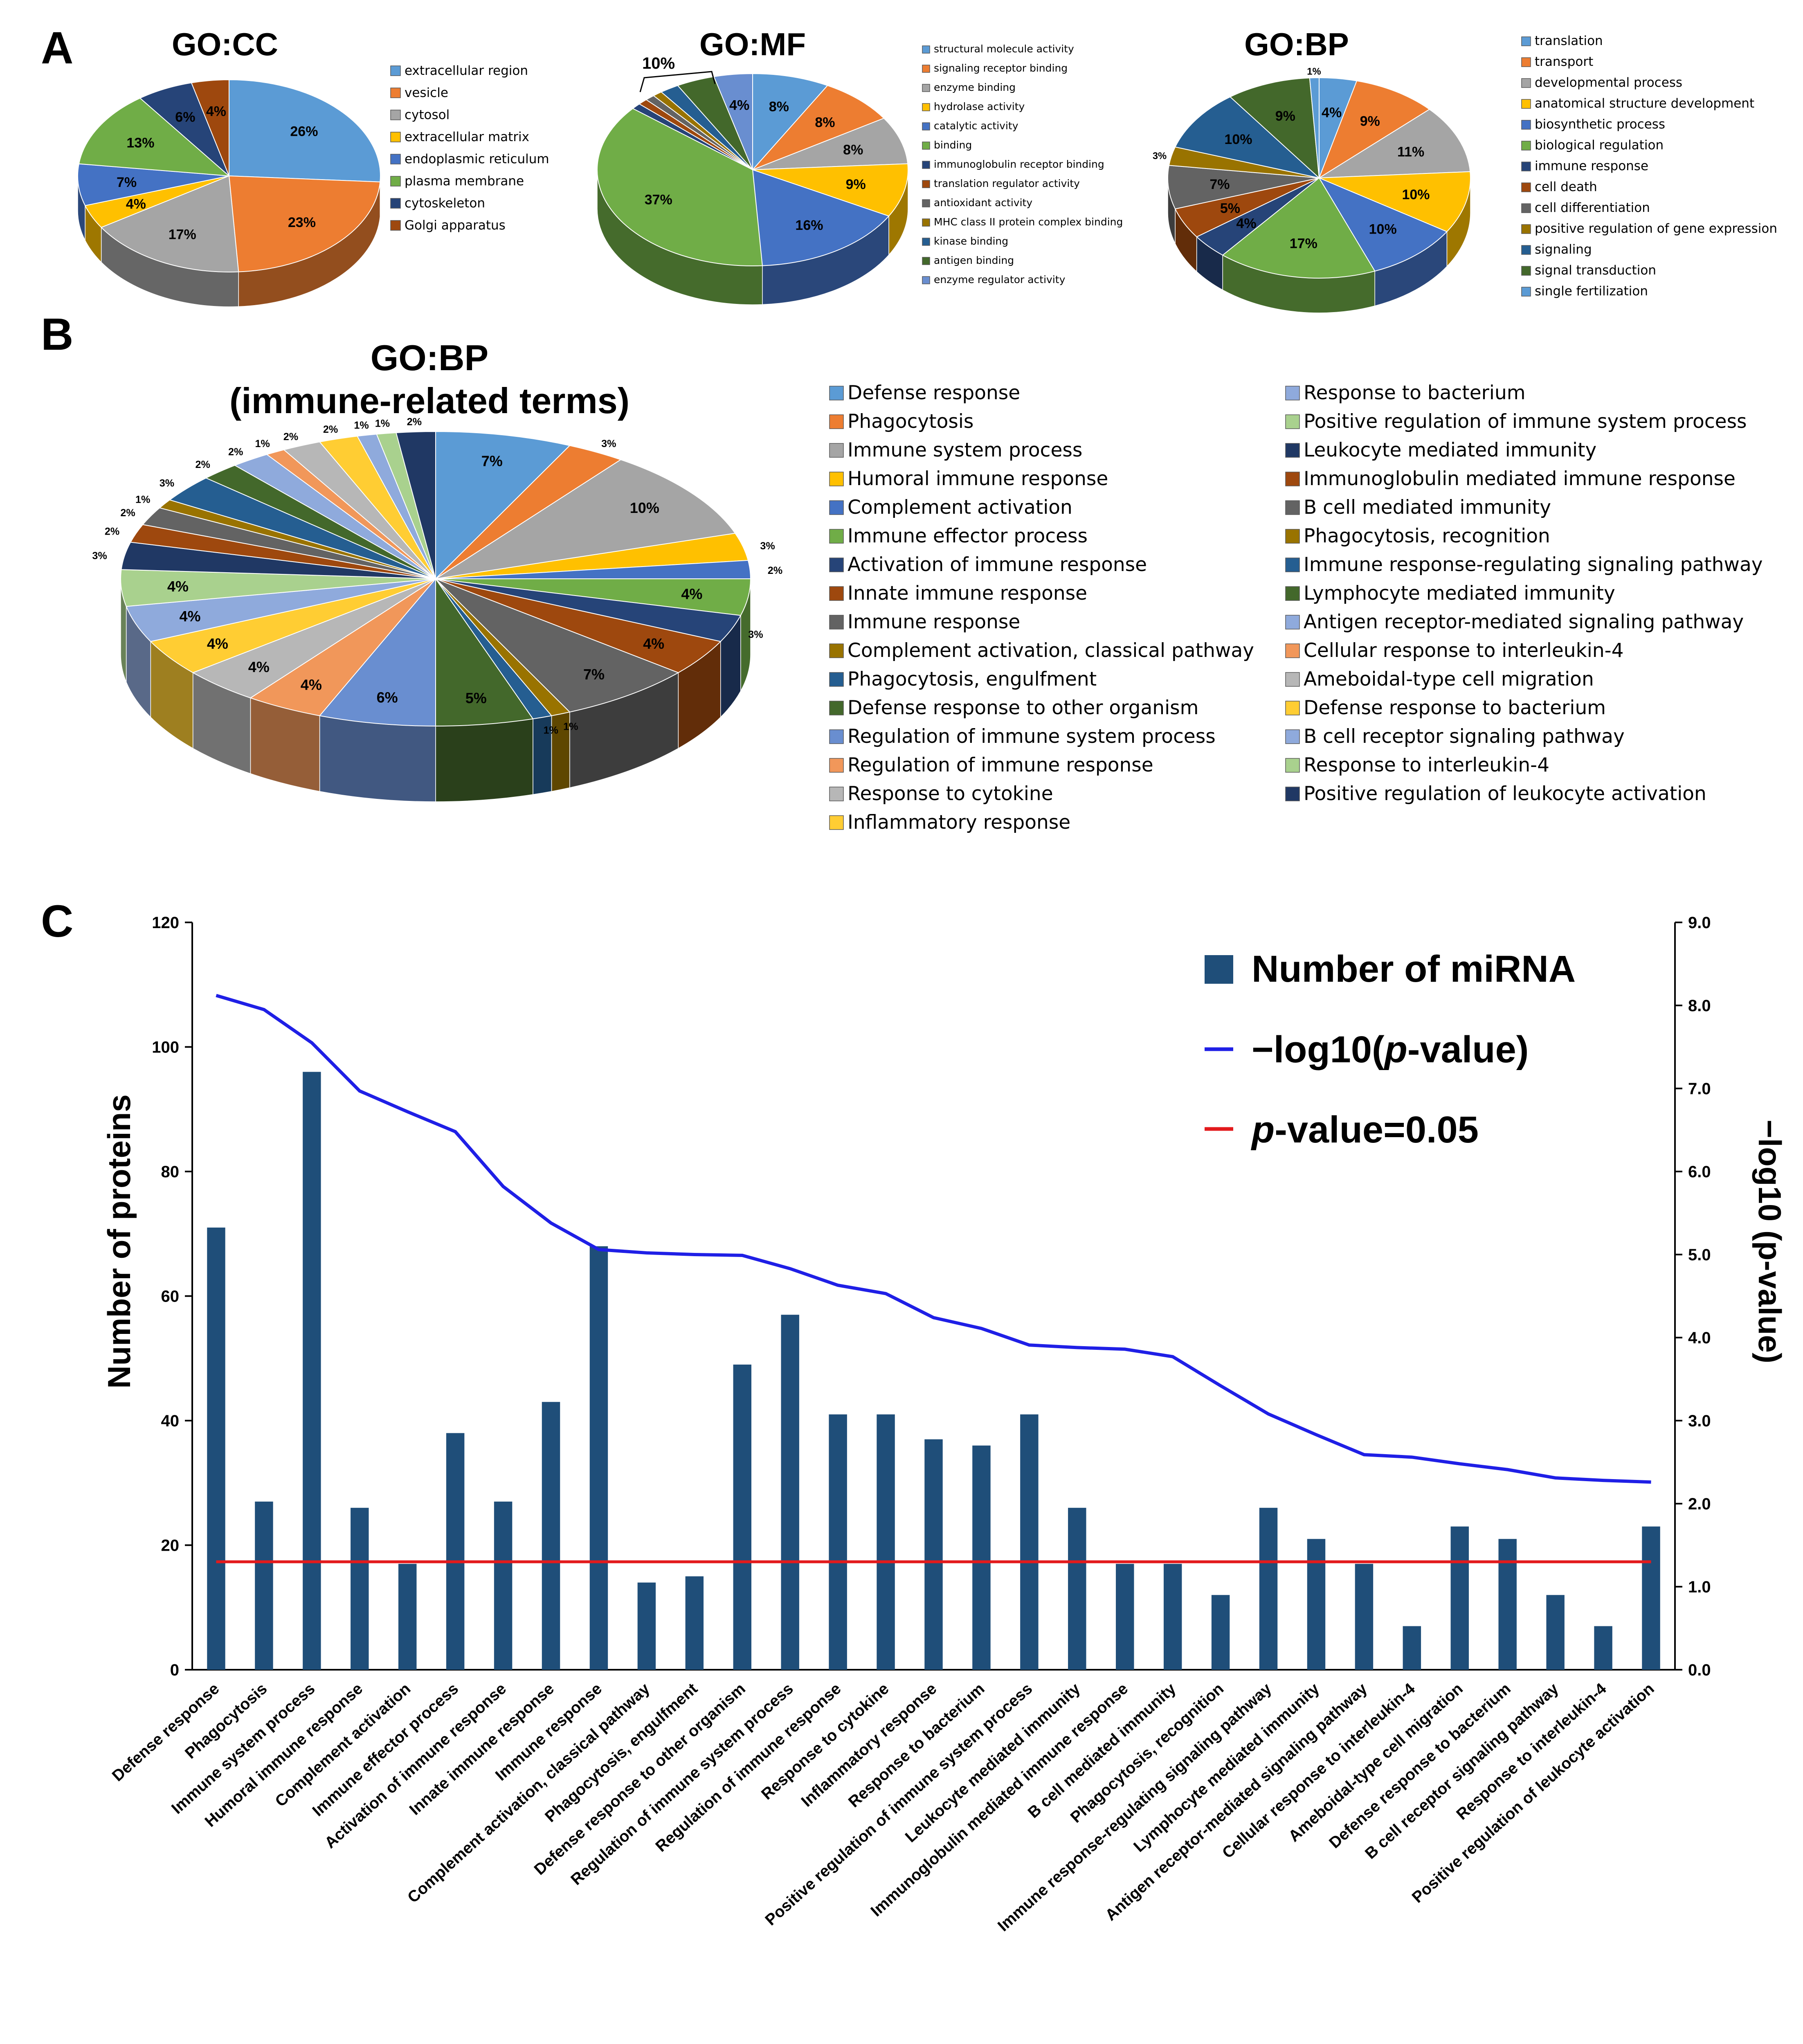 This screenshot has height=2044, width=1803. Describe the element at coordinates (1656, 228) in the screenshot. I see `legend-label: positive regulation of gene expression` at that location.